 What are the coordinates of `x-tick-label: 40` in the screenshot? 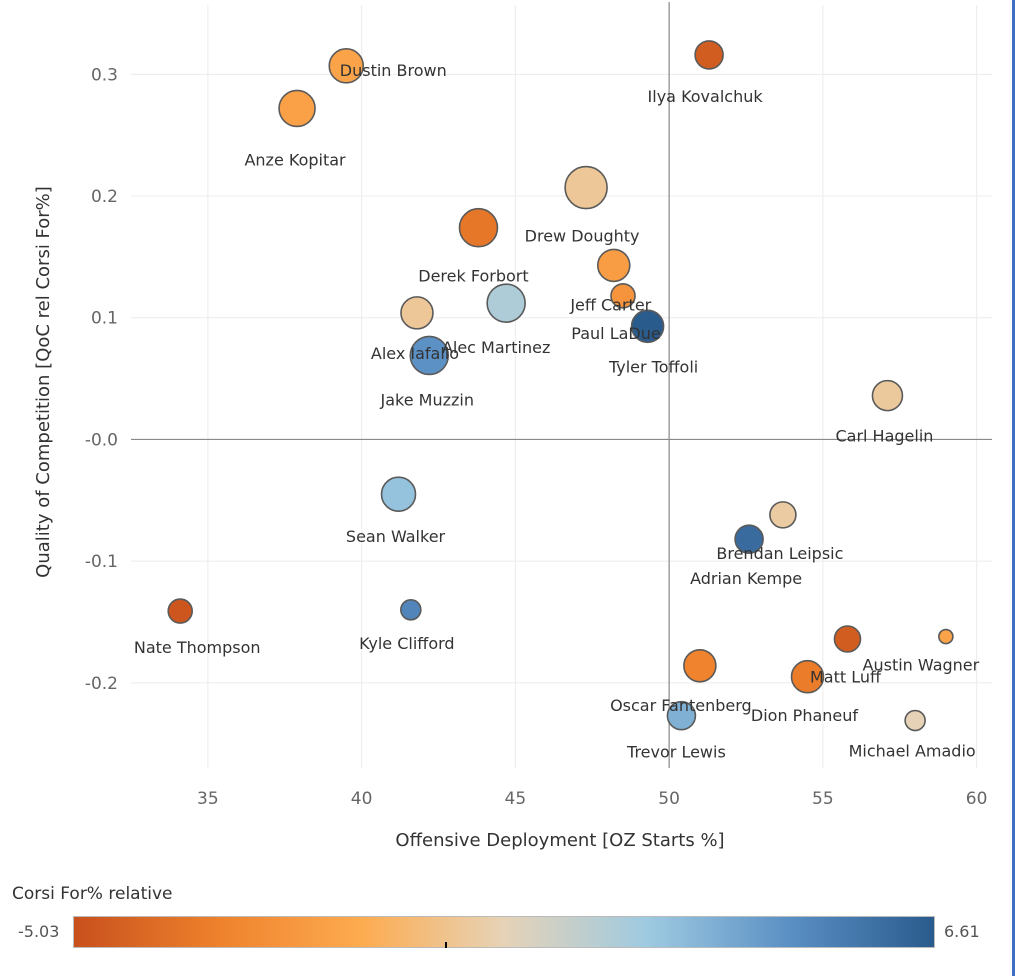 It's located at (362, 799).